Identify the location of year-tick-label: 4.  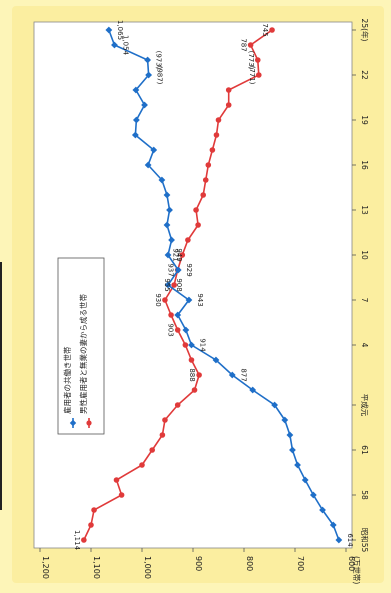
(364, 345).